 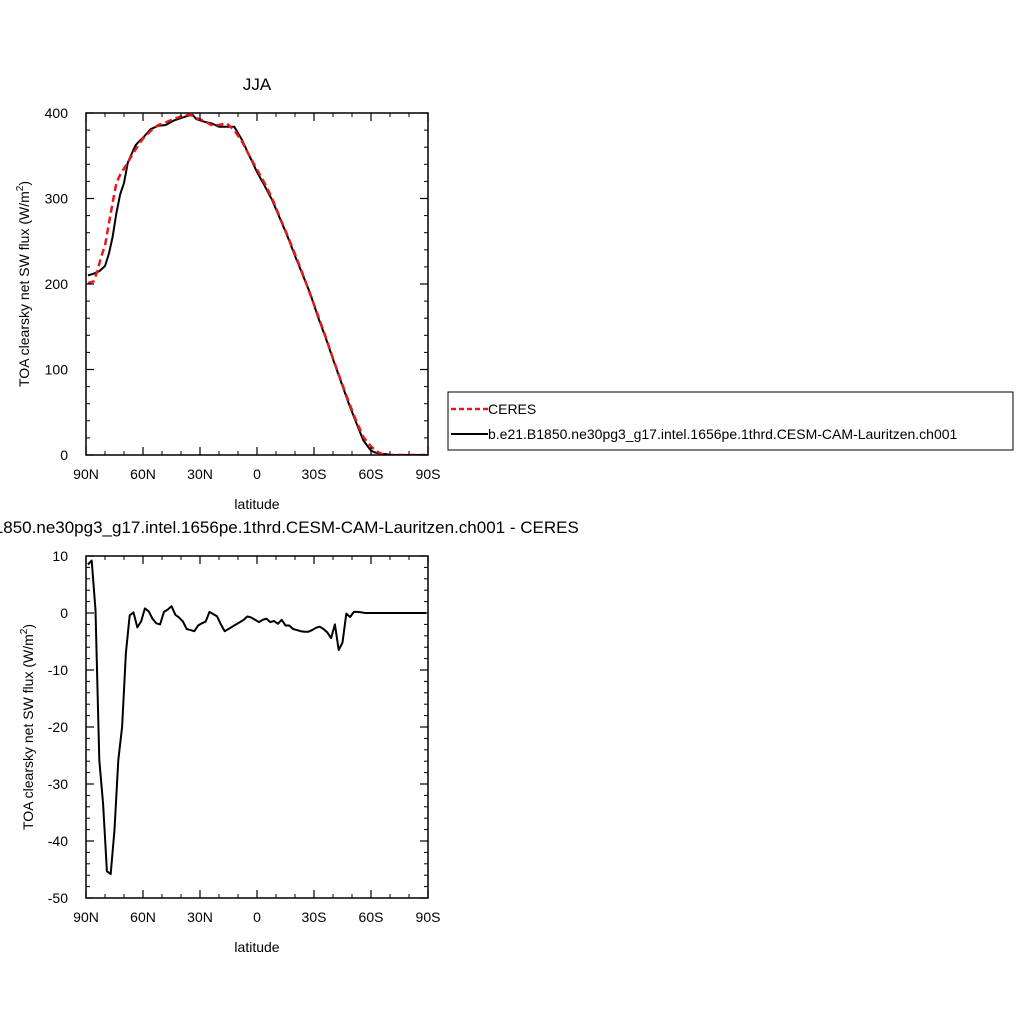 What do you see at coordinates (257, 84) in the screenshot?
I see `chart-title: JJA` at bounding box center [257, 84].